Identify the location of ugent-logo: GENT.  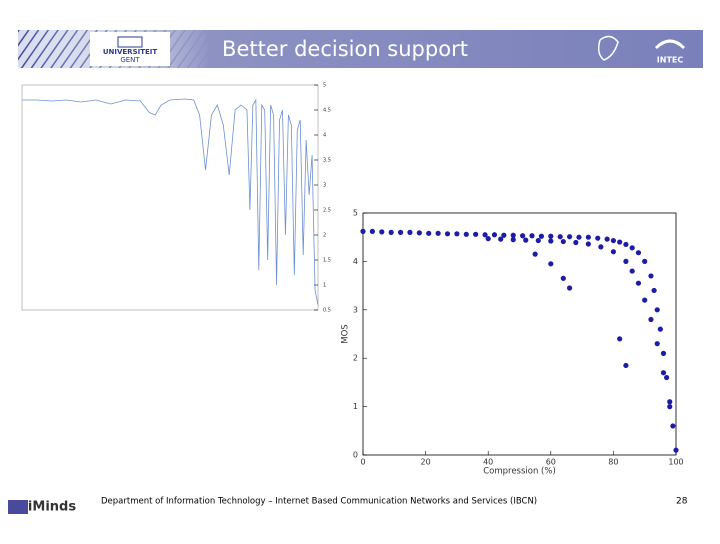
(130, 60).